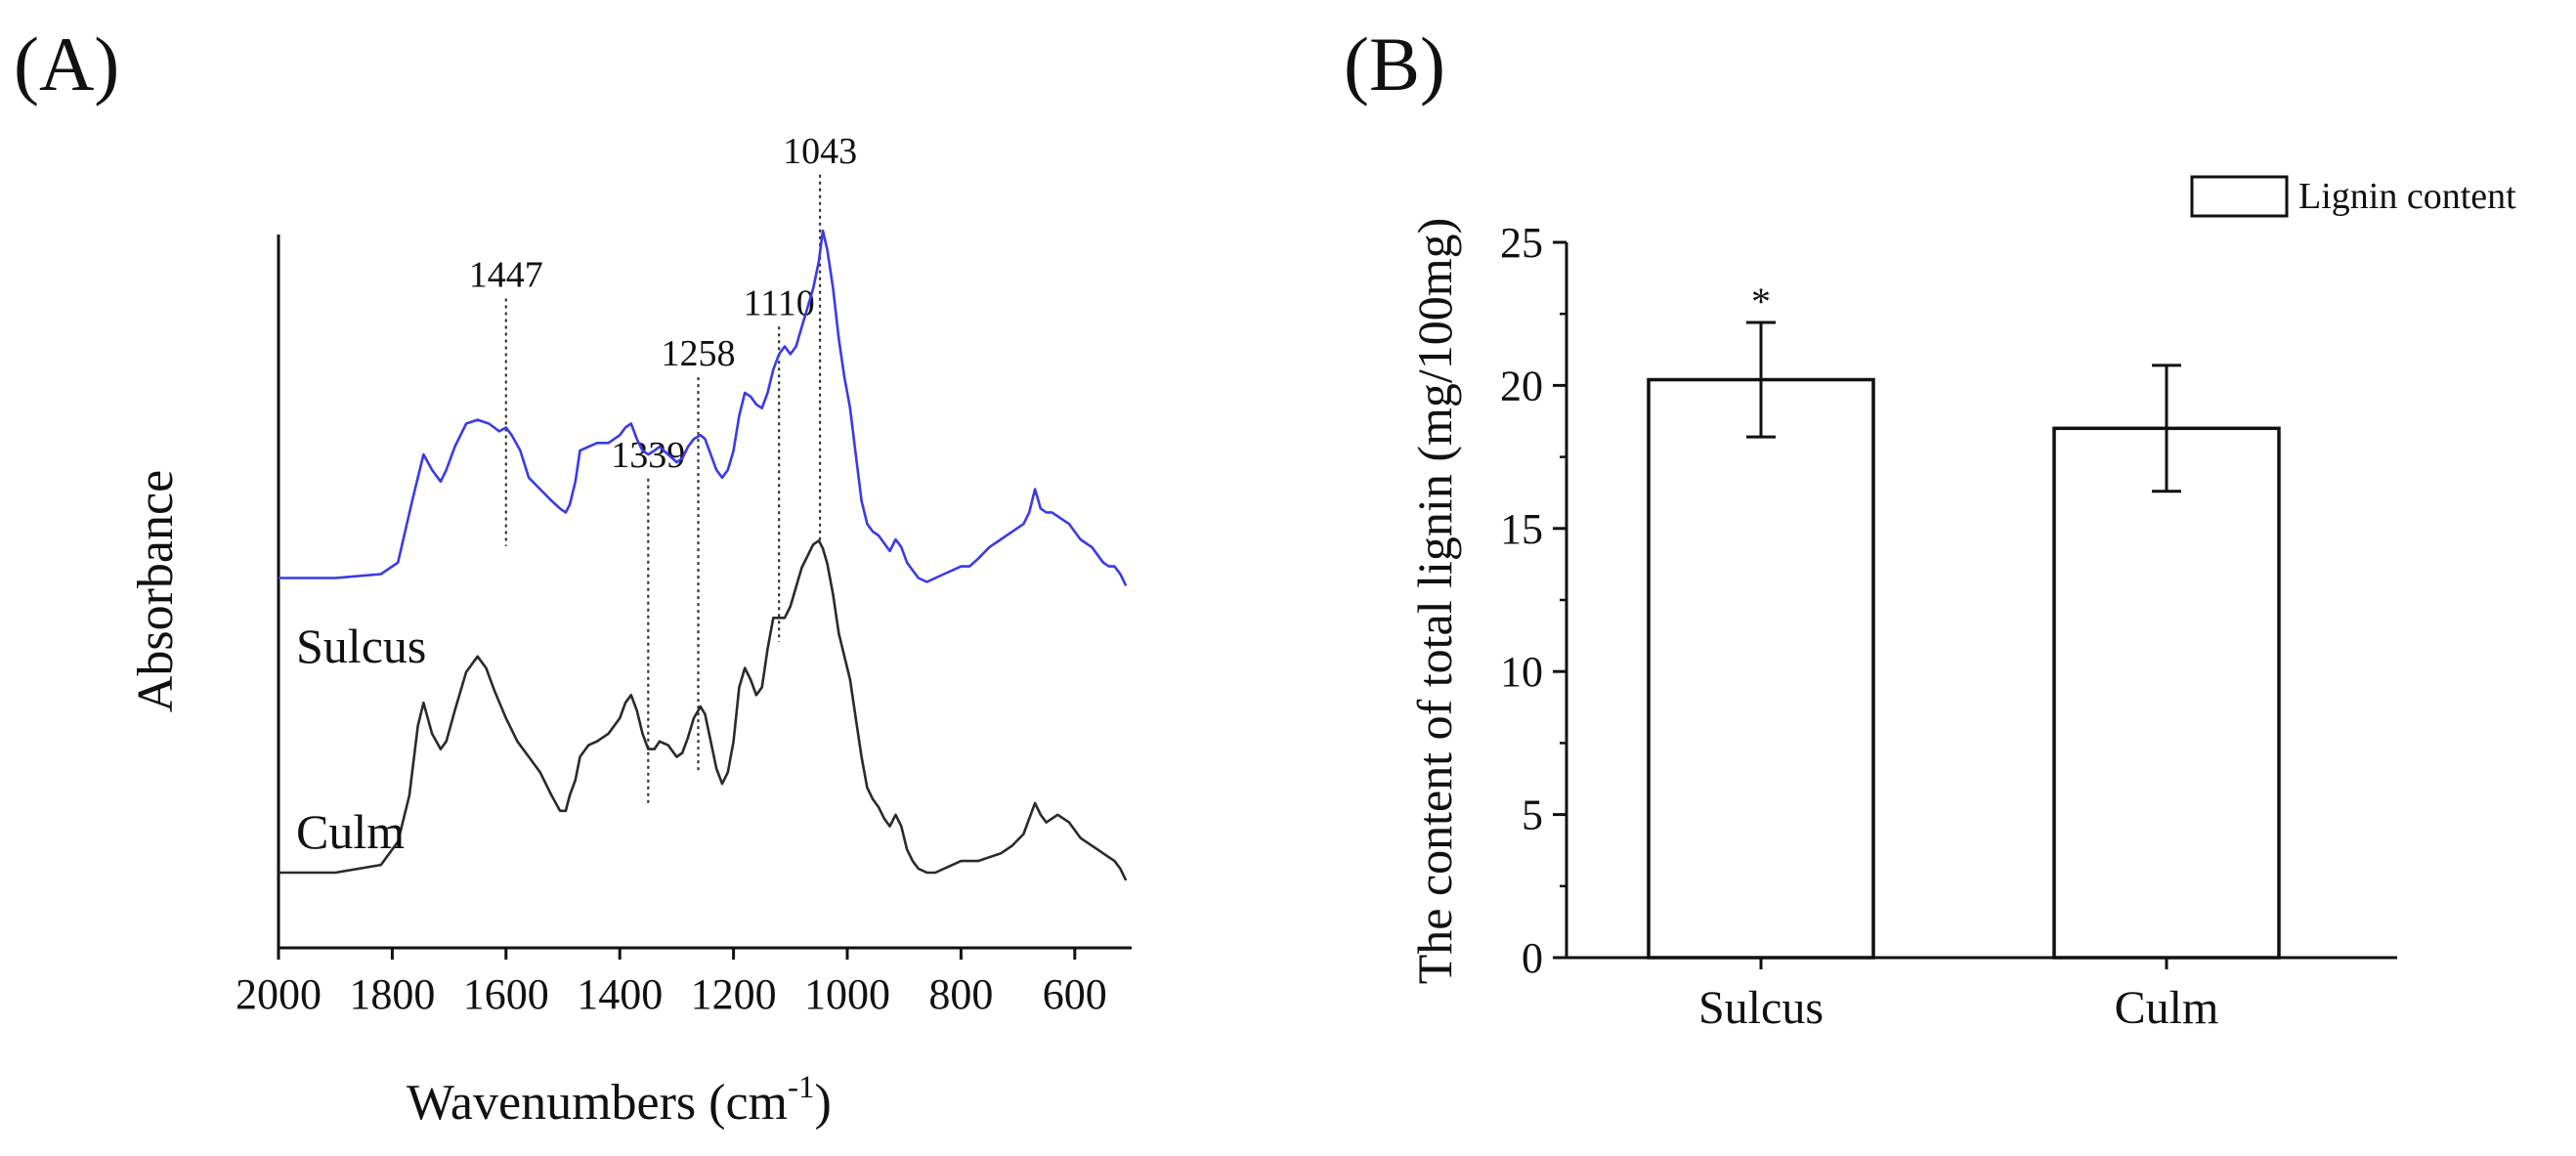 The height and width of the screenshot is (1156, 2576). Describe the element at coordinates (734, 994) in the screenshot. I see `chart-a-xtick-label: 1200` at that location.